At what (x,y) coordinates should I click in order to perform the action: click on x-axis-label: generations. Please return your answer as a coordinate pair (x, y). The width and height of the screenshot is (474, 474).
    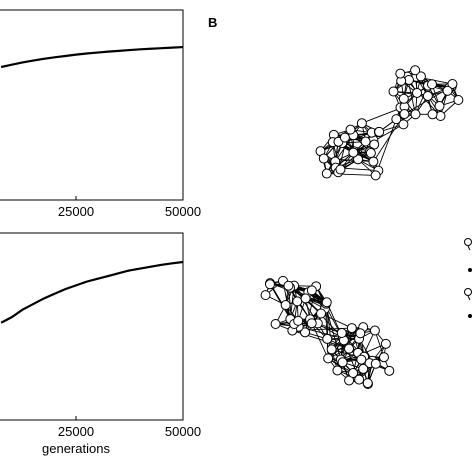
    Looking at the image, I should click on (76, 448).